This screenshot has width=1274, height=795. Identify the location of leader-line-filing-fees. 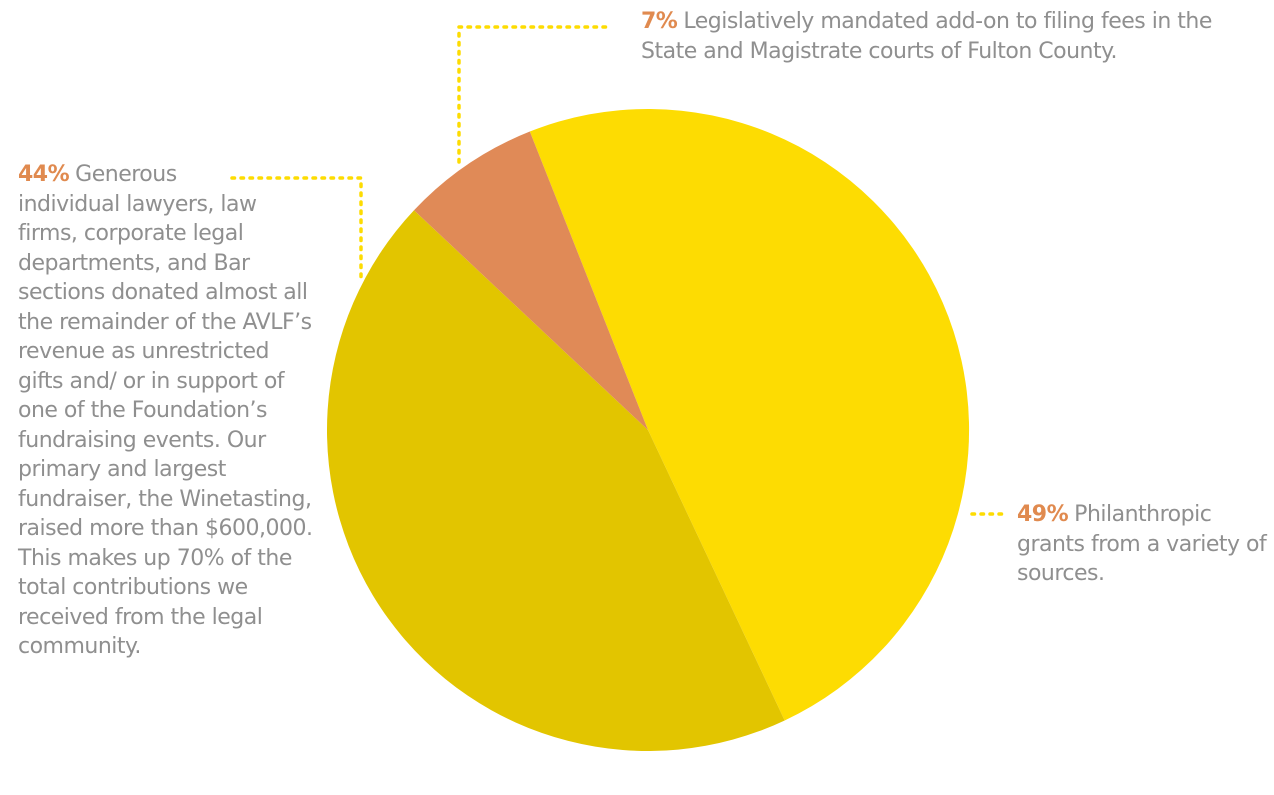
(535, 94).